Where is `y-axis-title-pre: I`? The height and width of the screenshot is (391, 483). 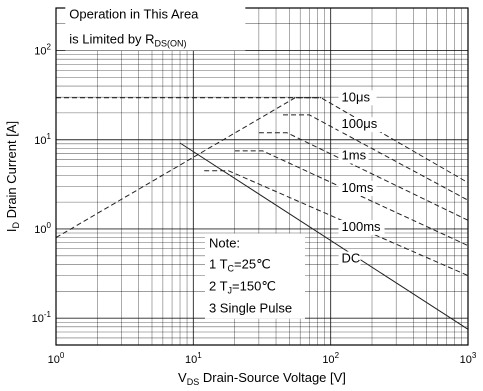
y-axis-title-pre: I is located at coordinates (11, 231).